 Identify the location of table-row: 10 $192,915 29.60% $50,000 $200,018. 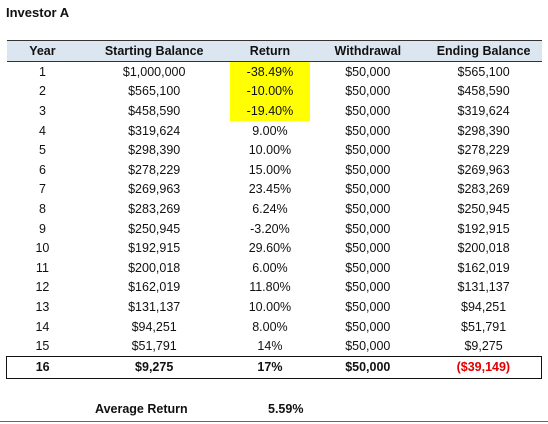
(274, 248).